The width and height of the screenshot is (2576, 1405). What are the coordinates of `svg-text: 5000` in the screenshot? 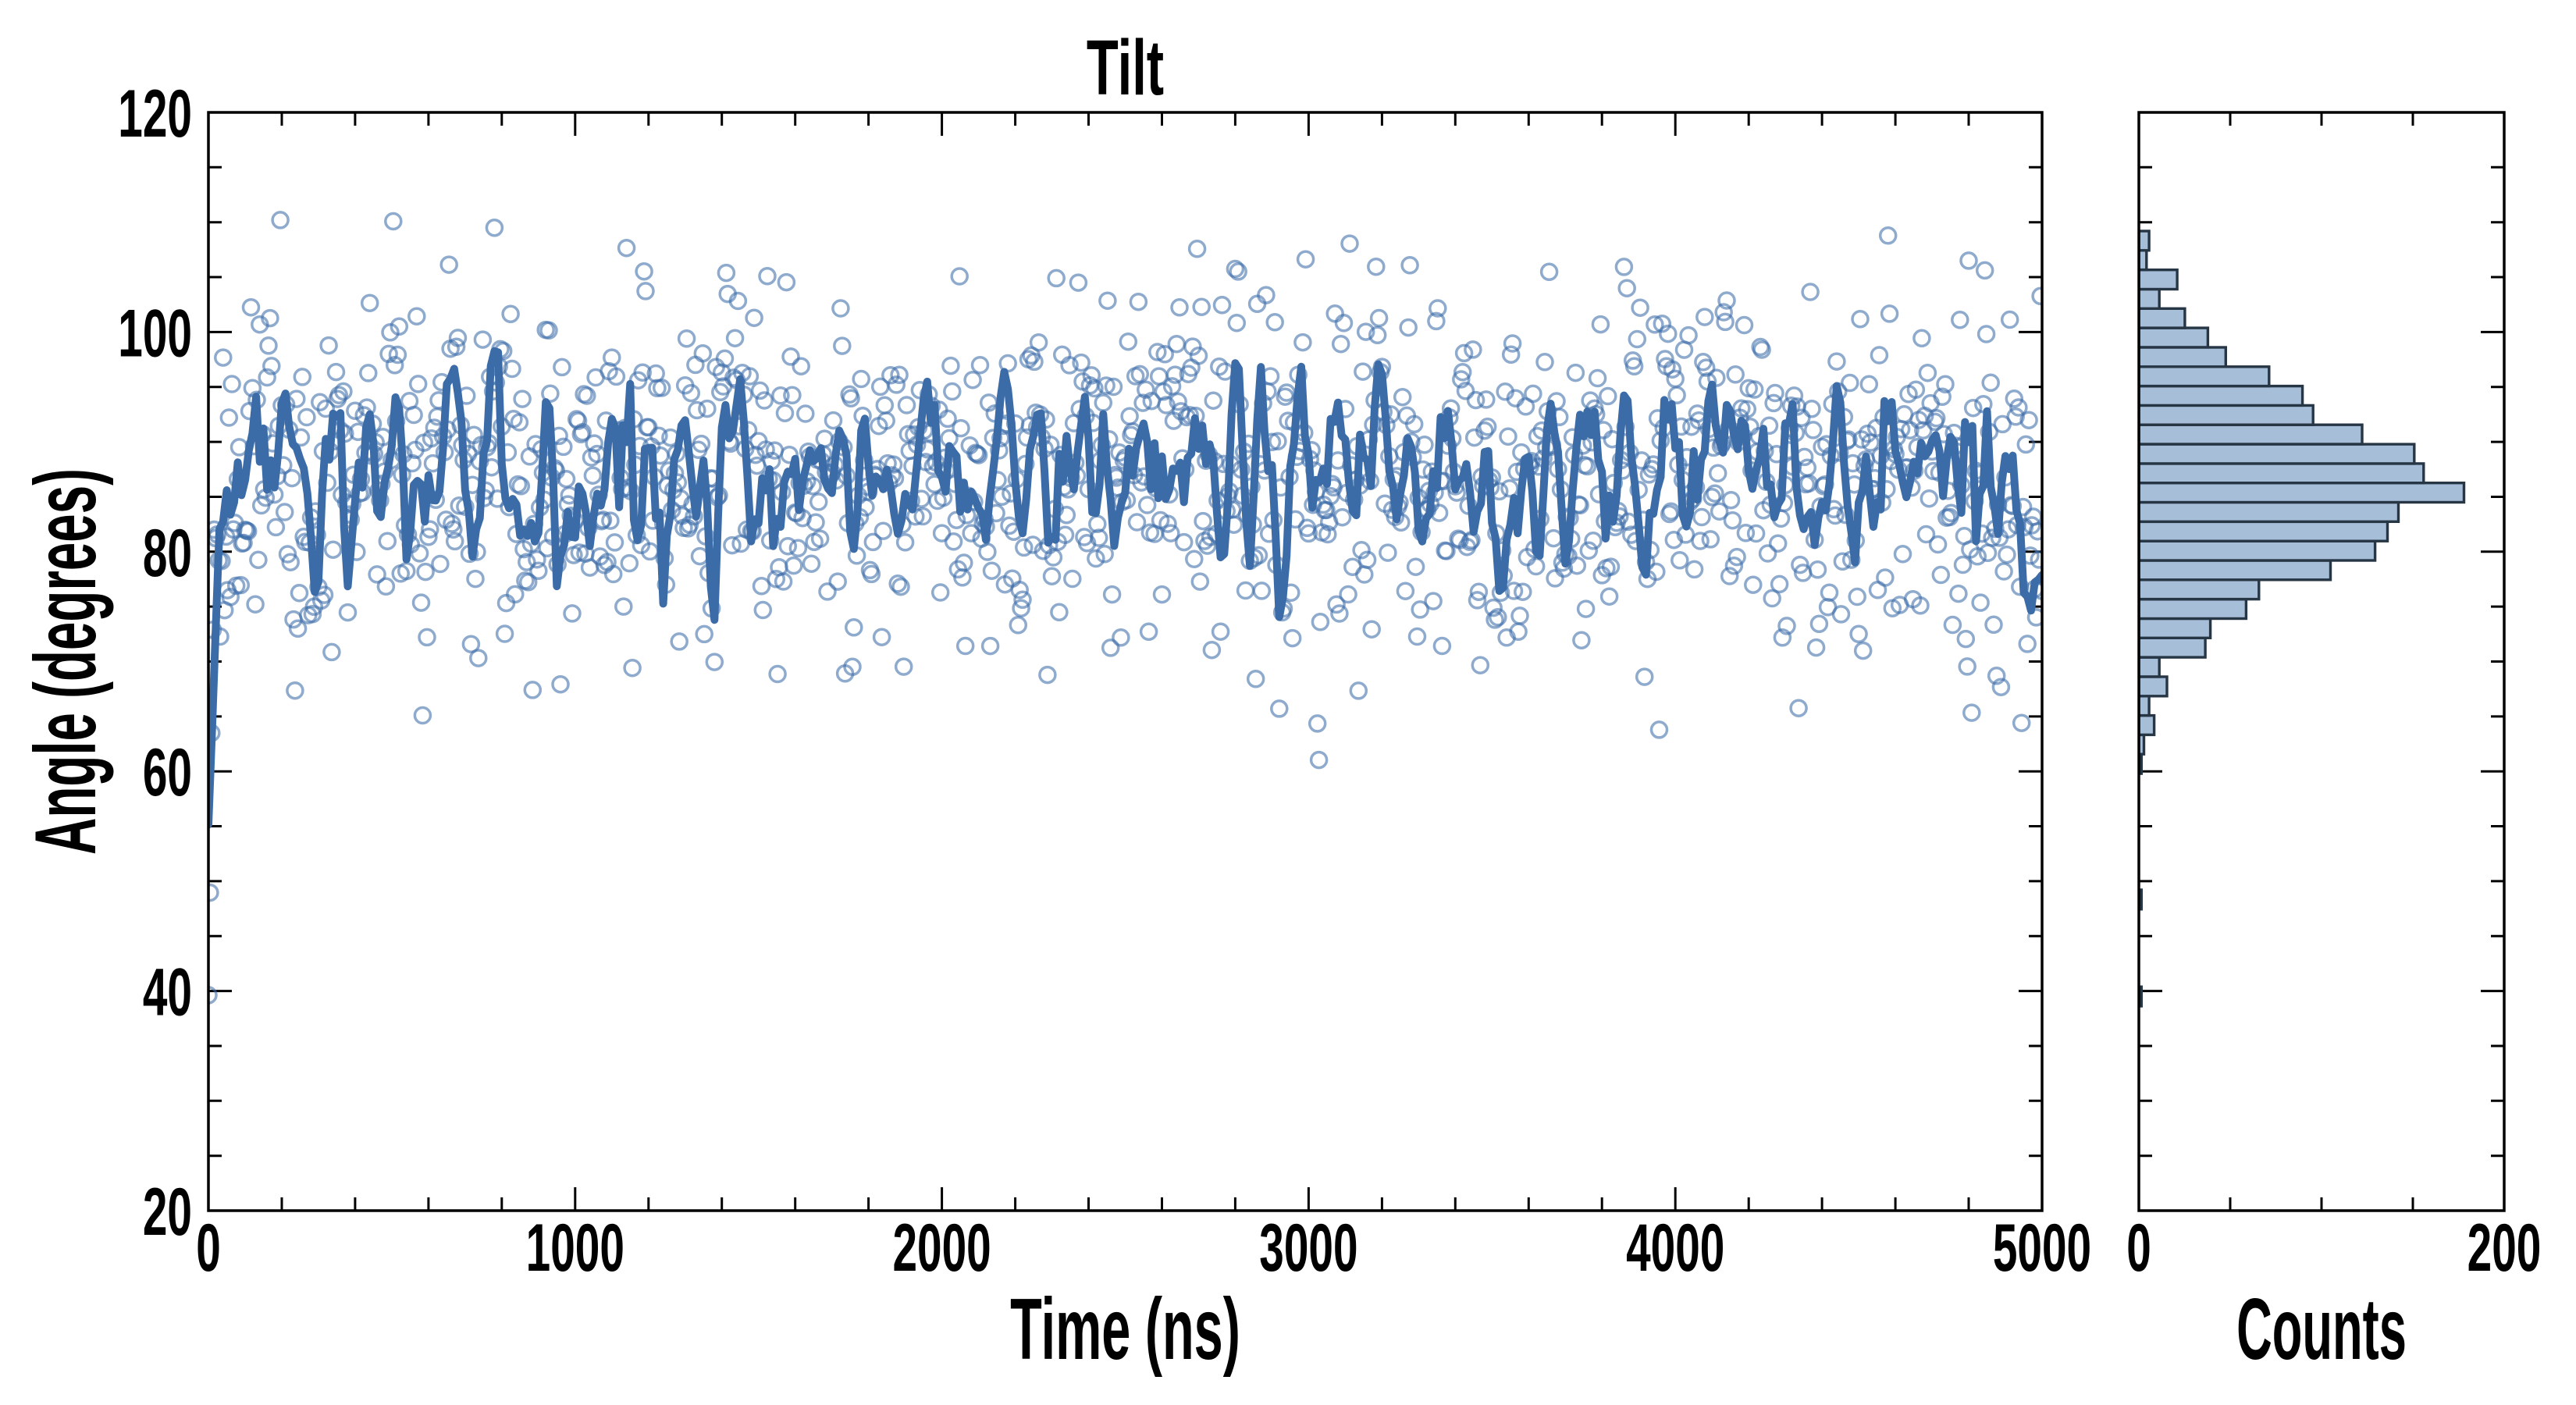 It's located at (2042, 1248).